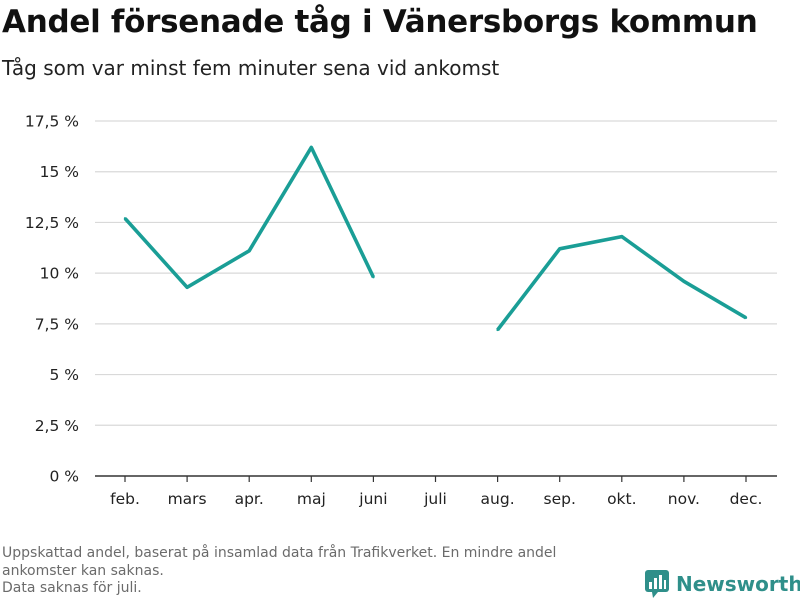 This screenshot has height=600, width=800. Describe the element at coordinates (83, 570) in the screenshot. I see `footnote-line-2: ankomster kan saknas.` at that location.